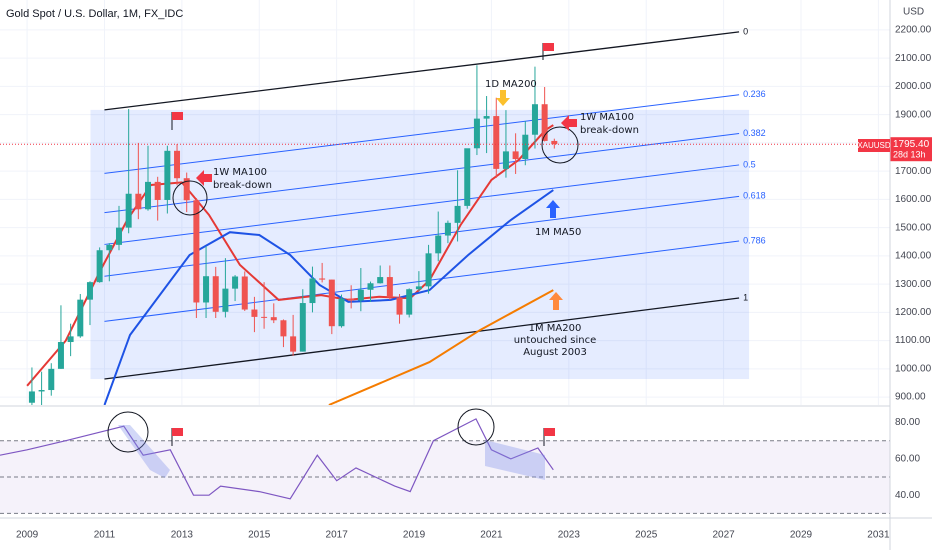 The image size is (932, 550). I want to click on symbol-tag, so click(874, 145).